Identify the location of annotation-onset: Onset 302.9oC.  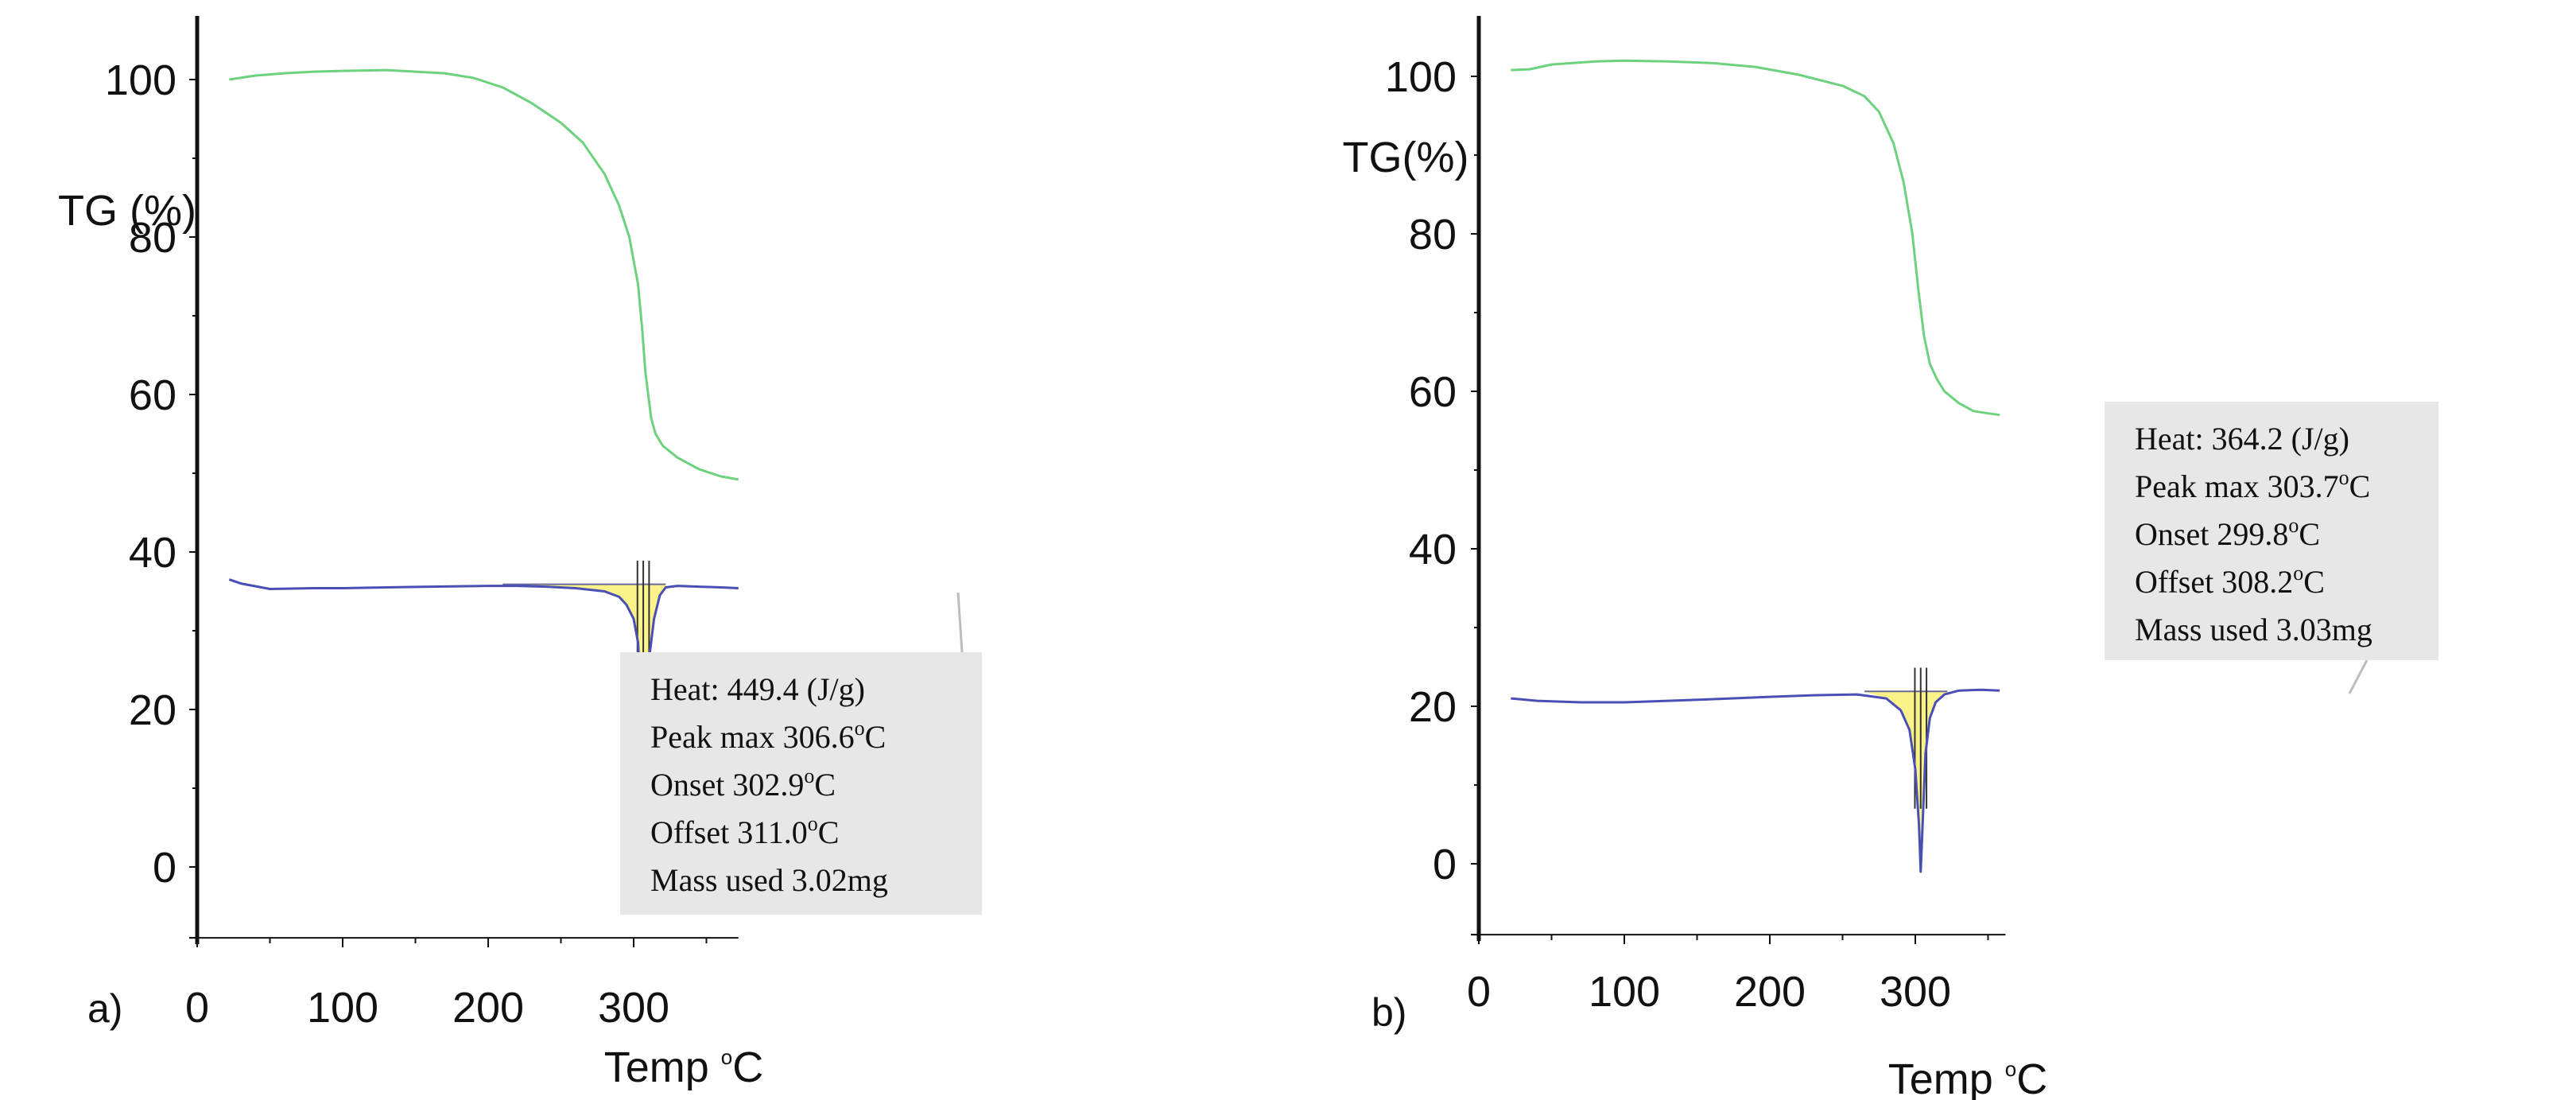
(743, 784).